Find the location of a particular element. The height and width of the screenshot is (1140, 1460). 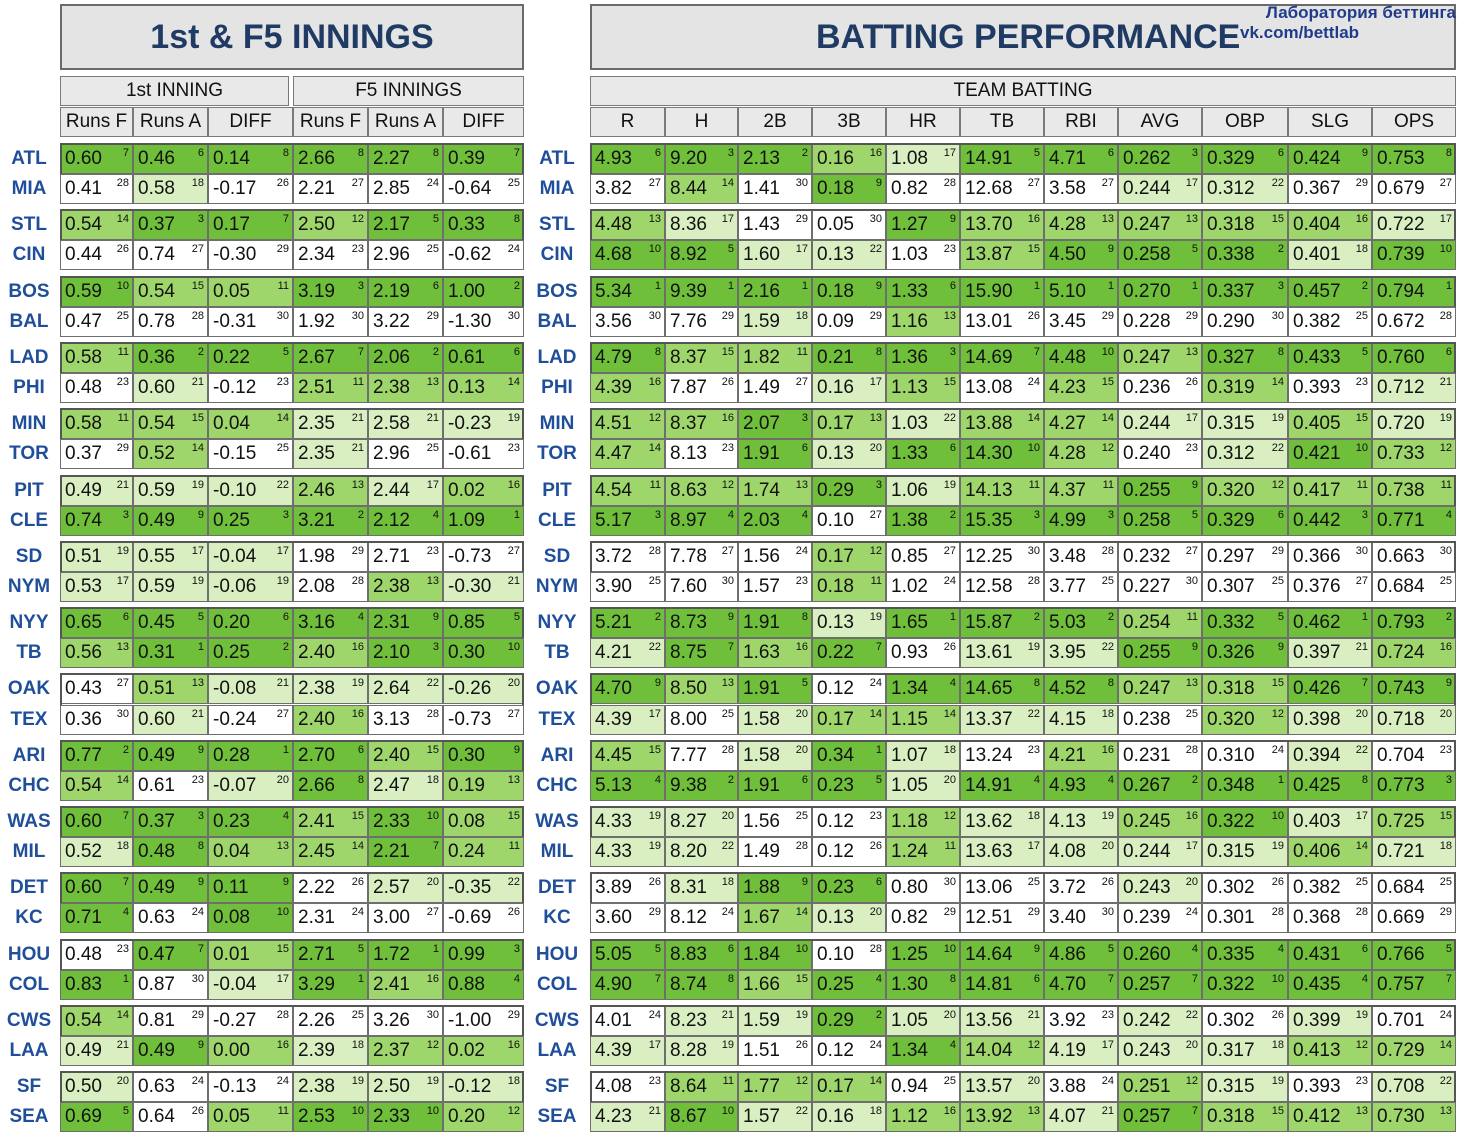

stat-cell: 4.99 3 is located at coordinates (1081, 520).